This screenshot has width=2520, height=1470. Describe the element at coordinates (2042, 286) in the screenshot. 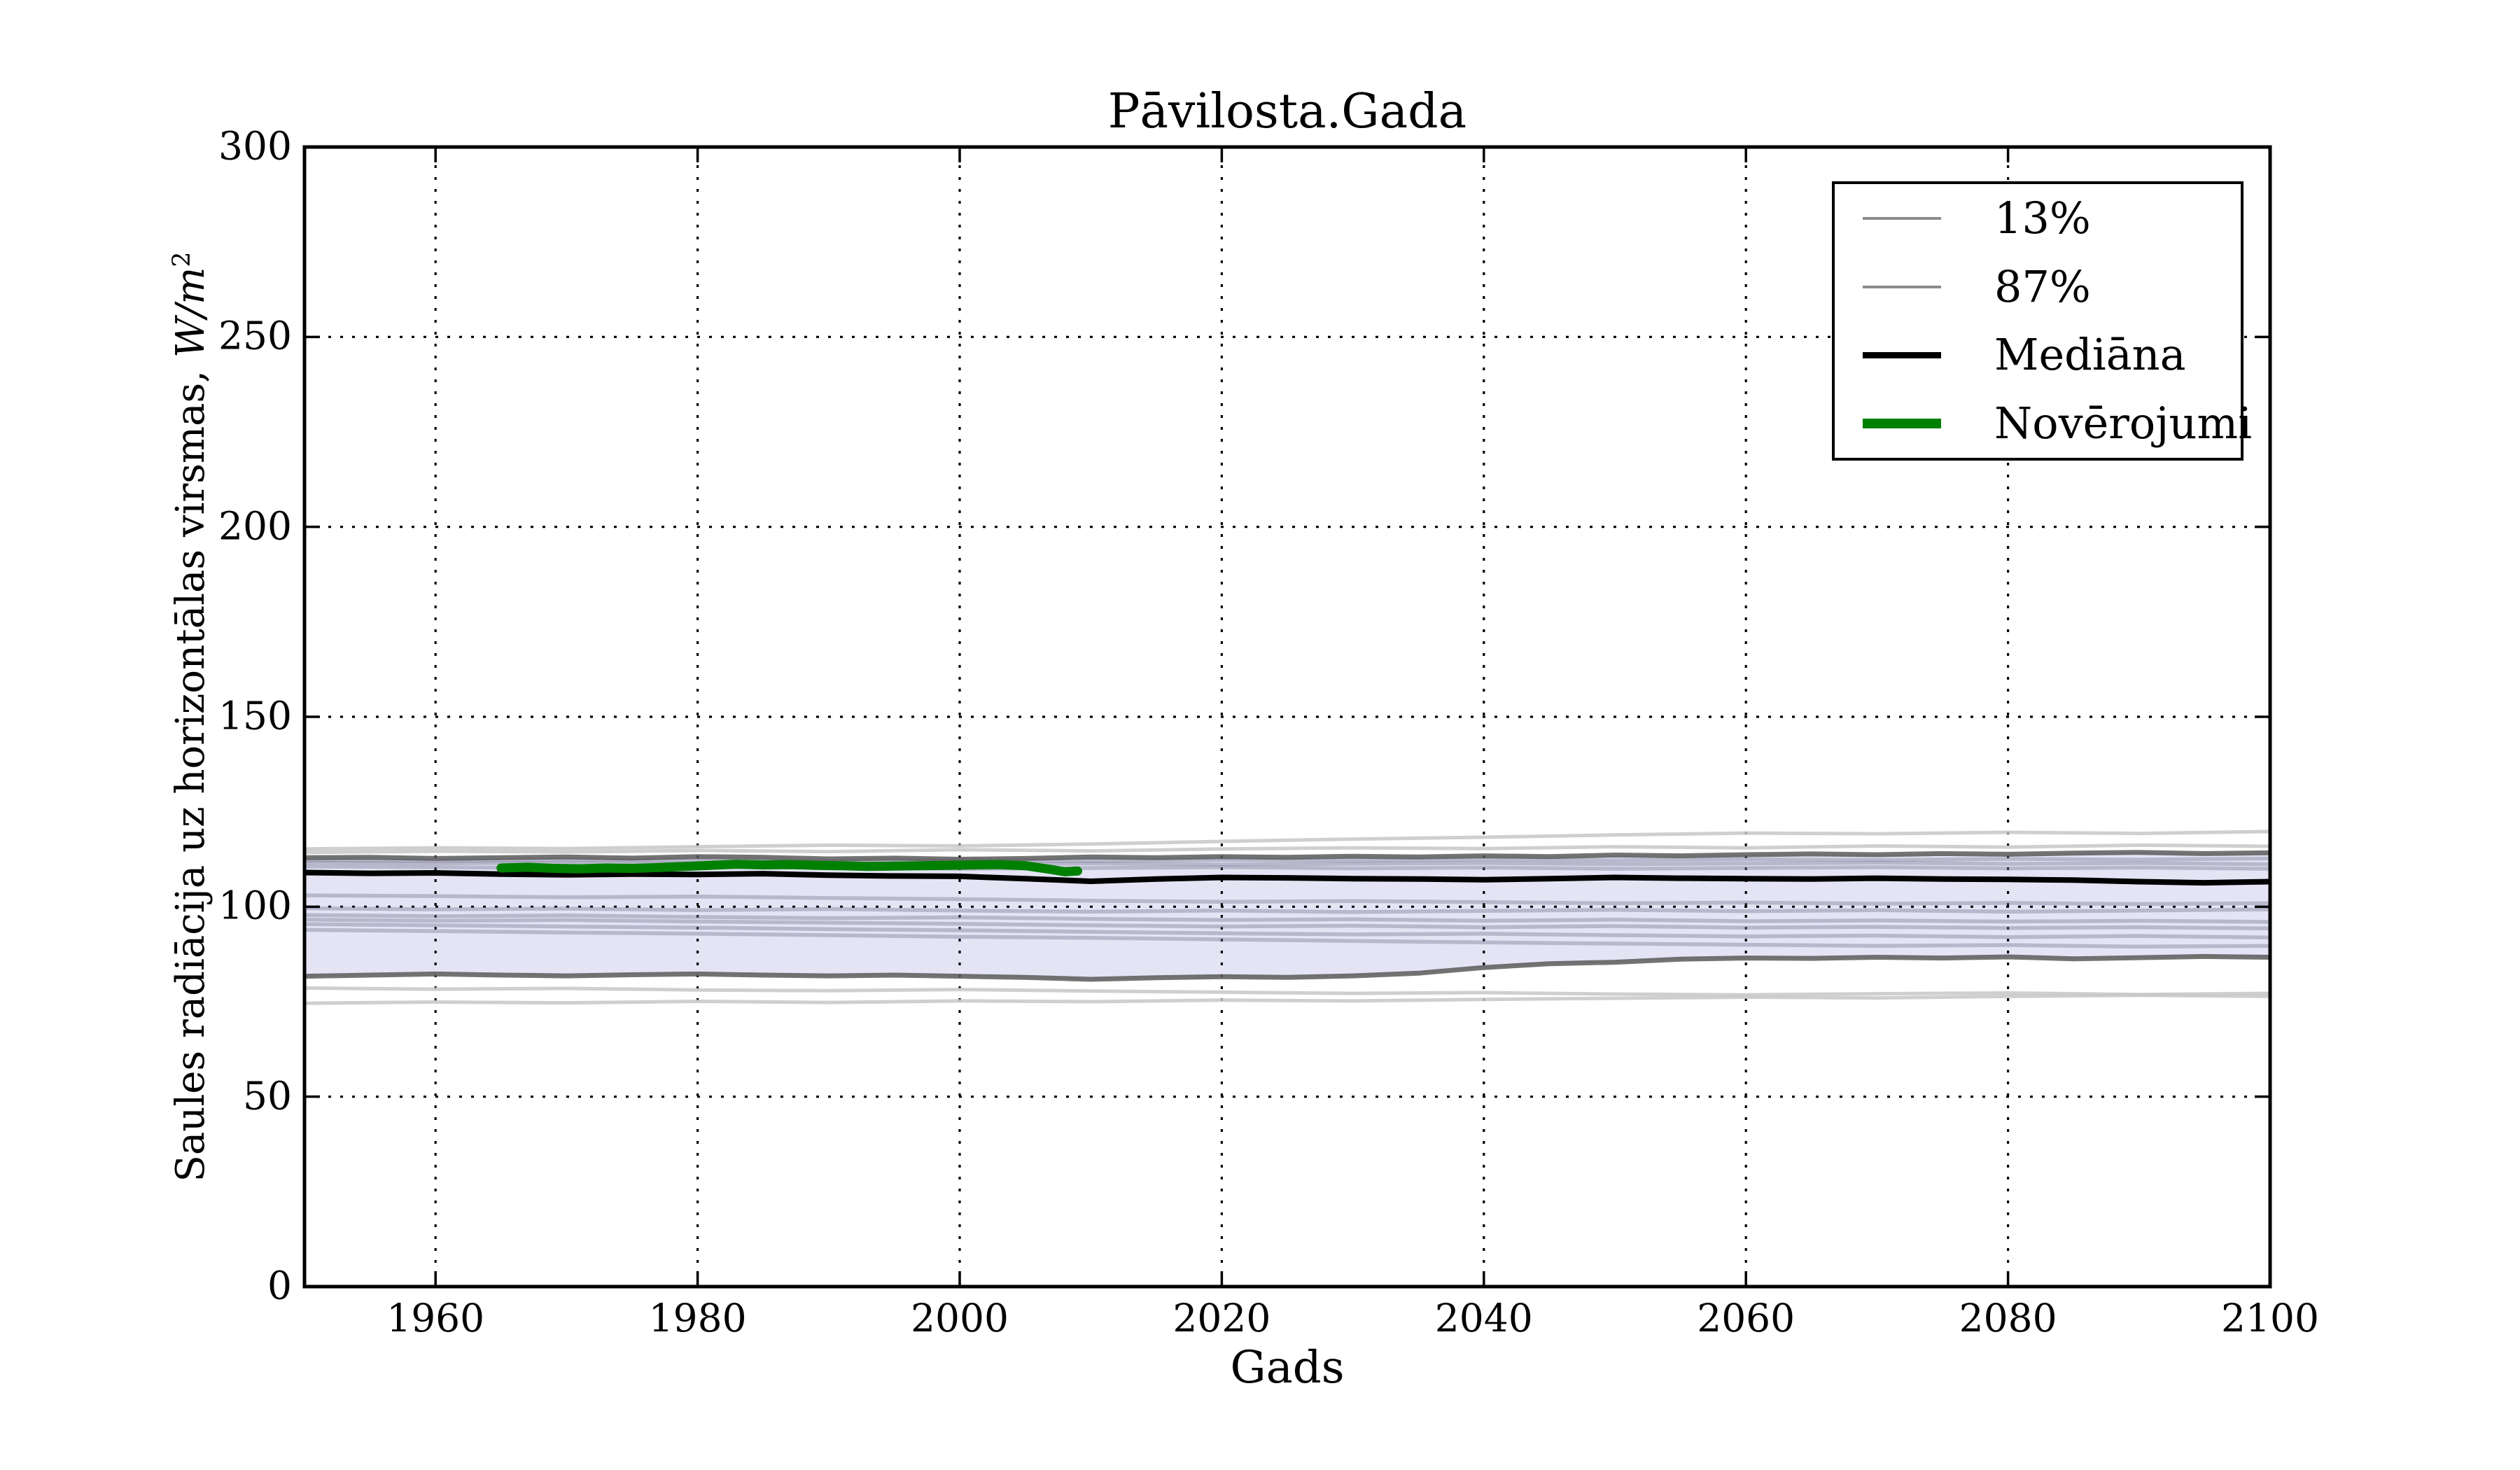

I see `legend-label: 87%` at that location.